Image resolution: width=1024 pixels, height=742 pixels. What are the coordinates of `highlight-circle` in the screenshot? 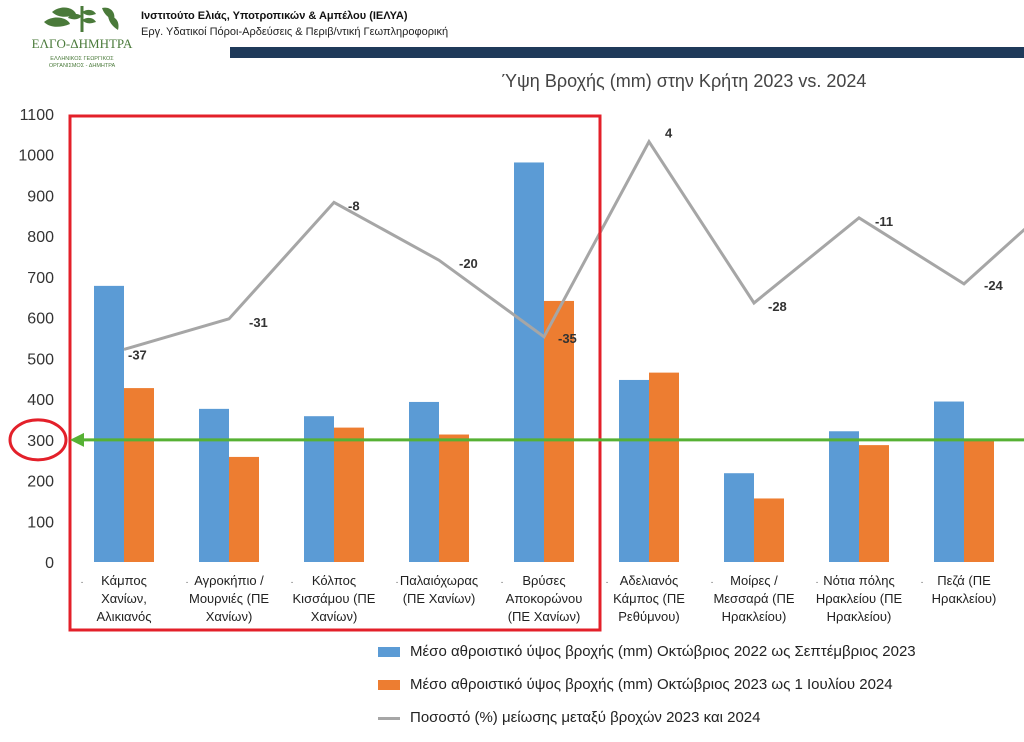 It's located at (38, 440).